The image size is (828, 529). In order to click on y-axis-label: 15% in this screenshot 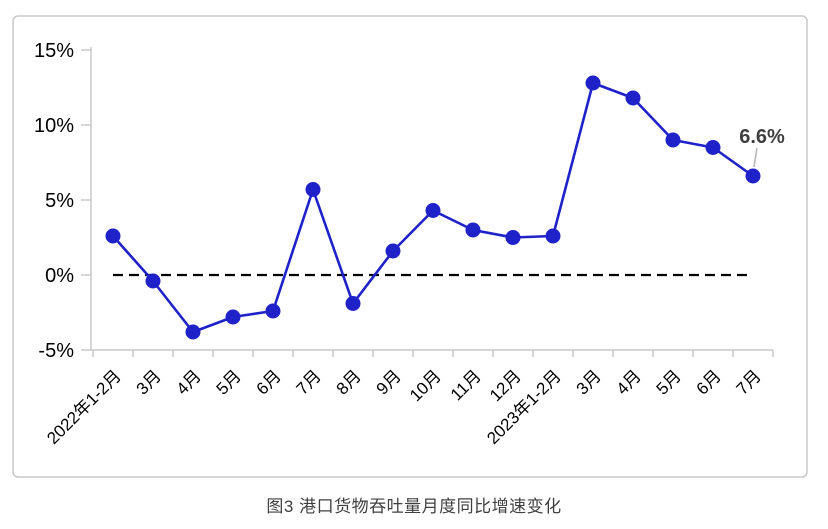, I will do `click(54, 51)`.